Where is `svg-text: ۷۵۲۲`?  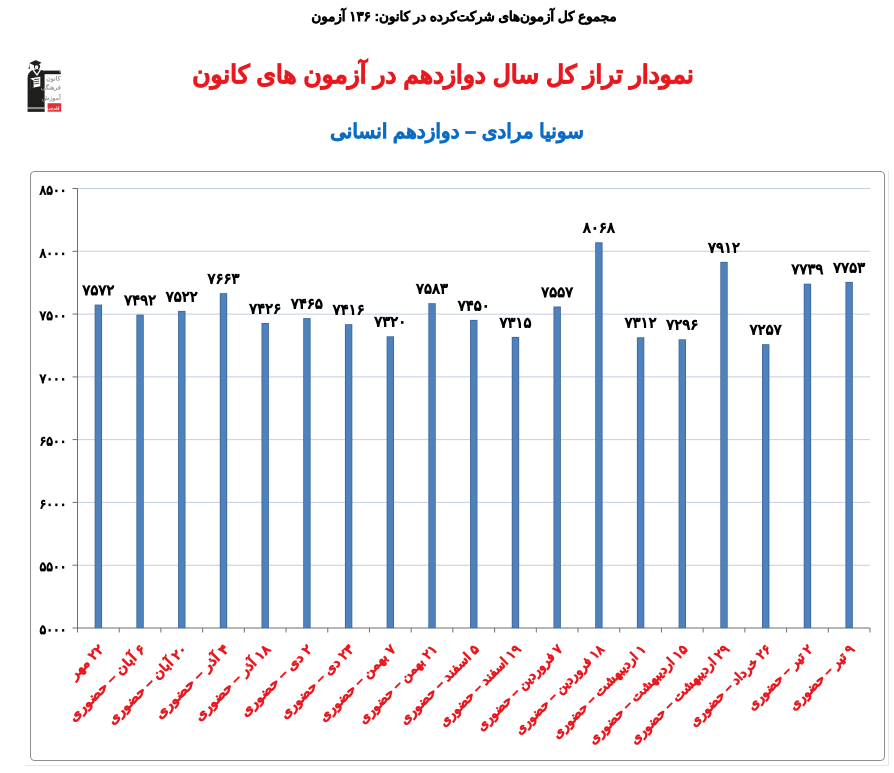
svg-text: ۷۵۲۲ is located at coordinates (181, 297).